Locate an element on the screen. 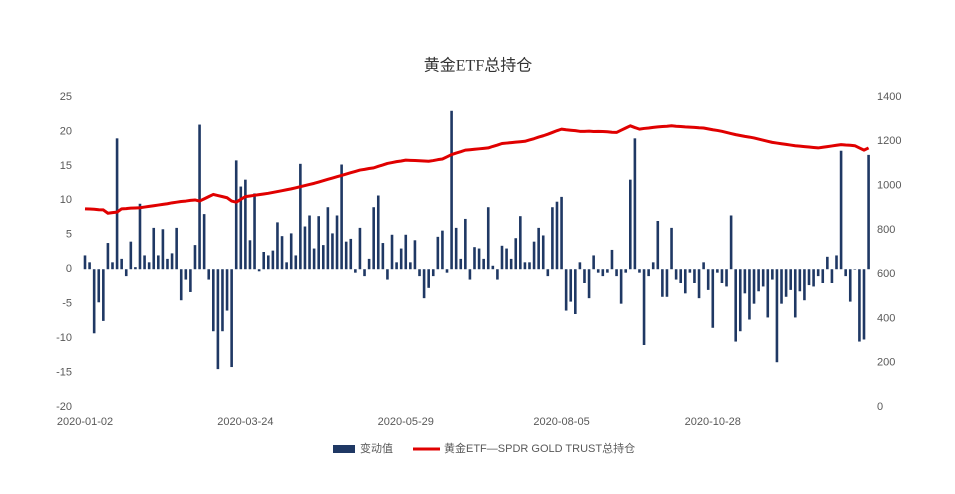  y2-tick-label: 800 is located at coordinates (886, 230).